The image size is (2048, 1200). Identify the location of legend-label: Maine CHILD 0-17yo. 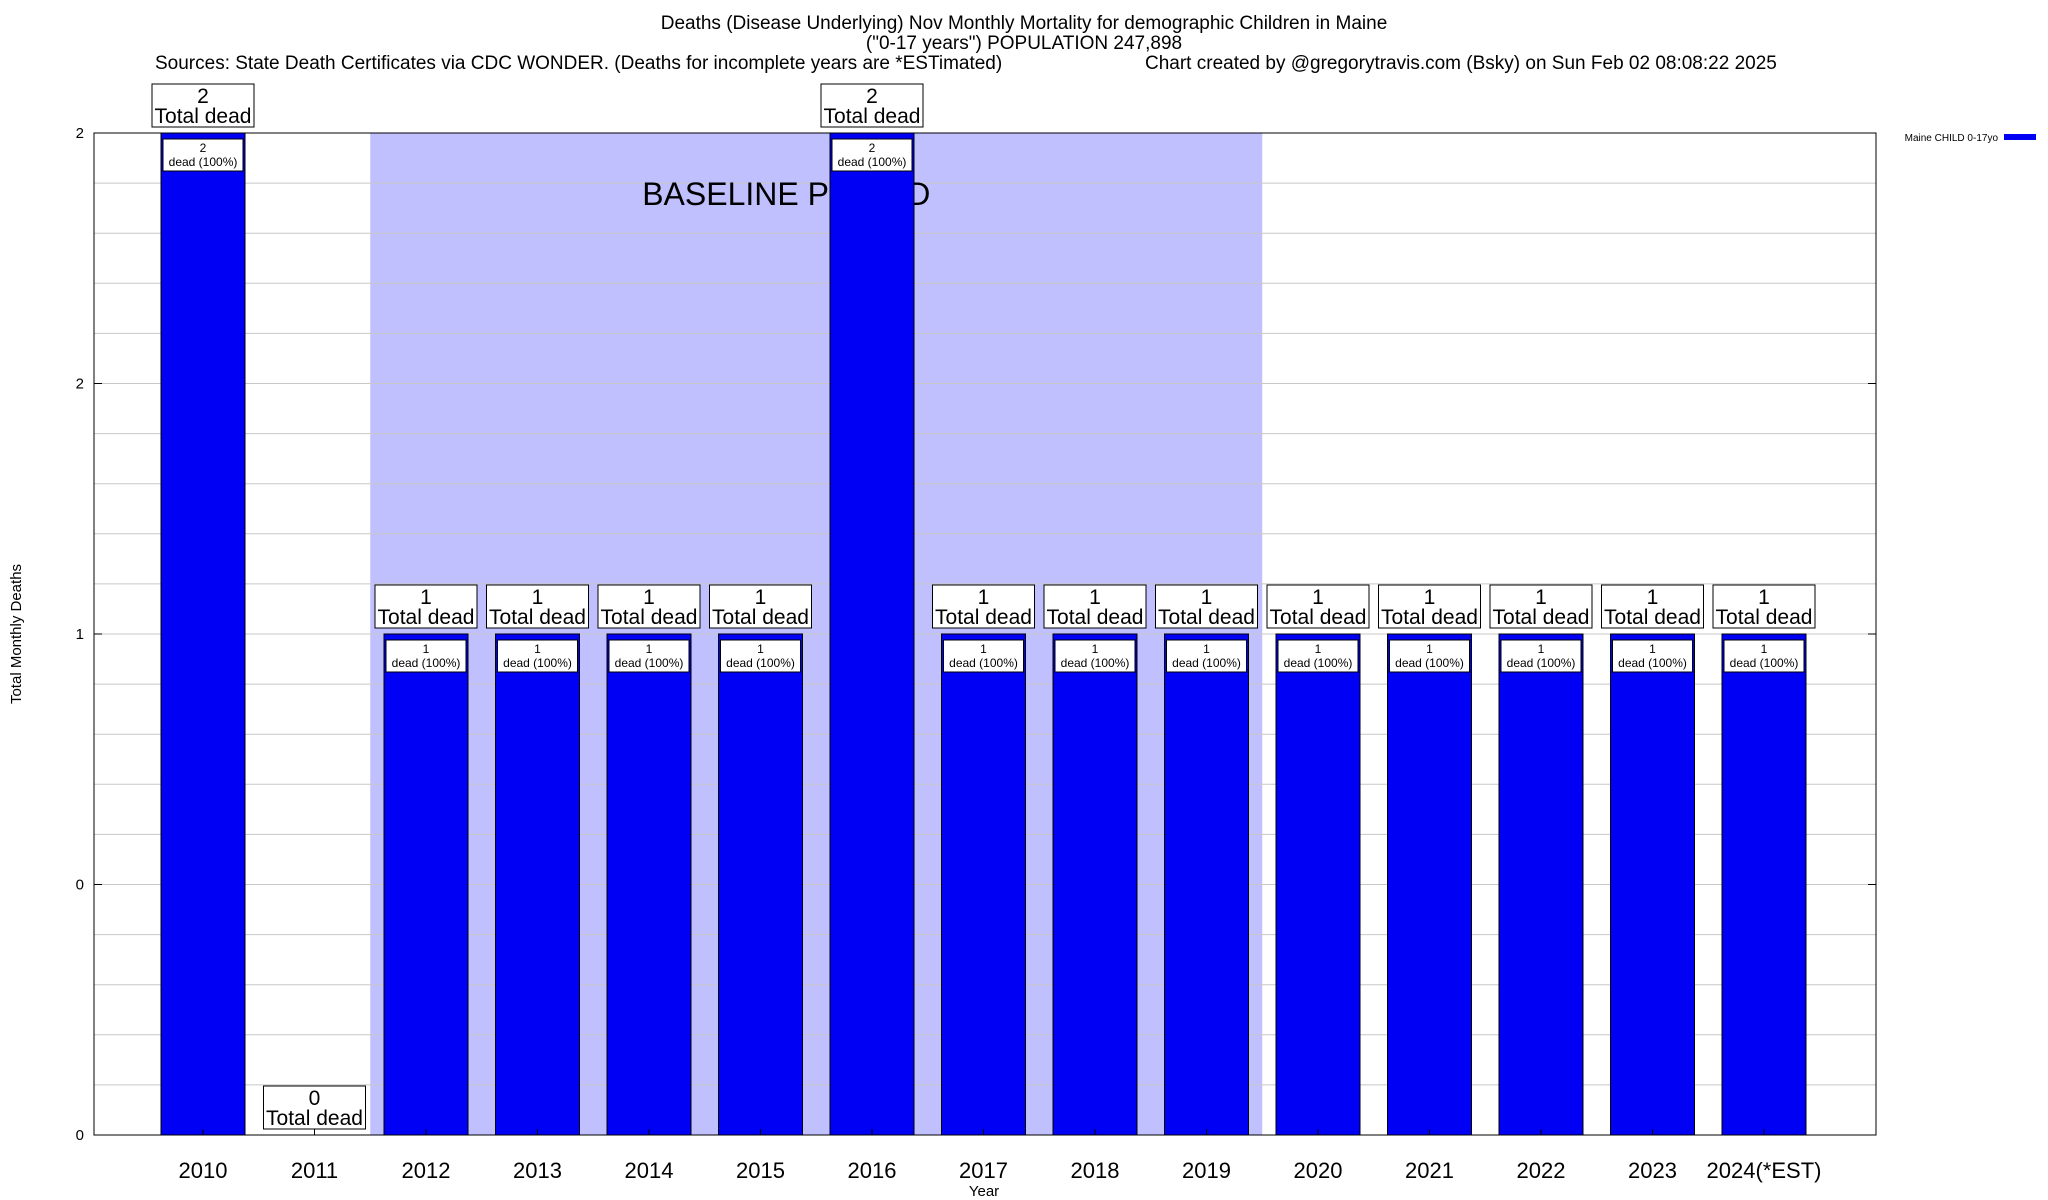
(1952, 138).